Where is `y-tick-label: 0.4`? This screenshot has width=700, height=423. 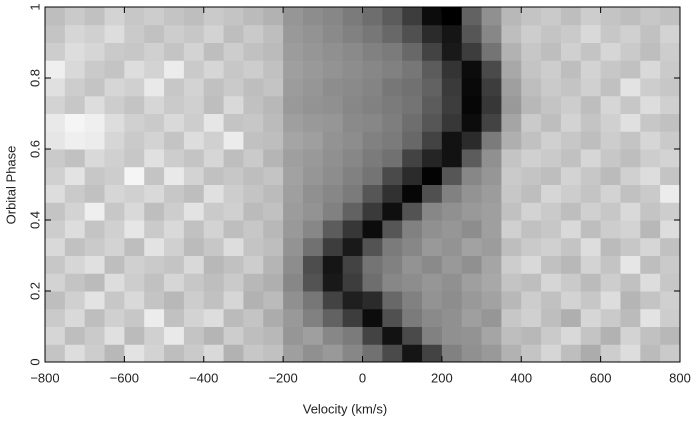
y-tick-label: 0.4 is located at coordinates (34, 220).